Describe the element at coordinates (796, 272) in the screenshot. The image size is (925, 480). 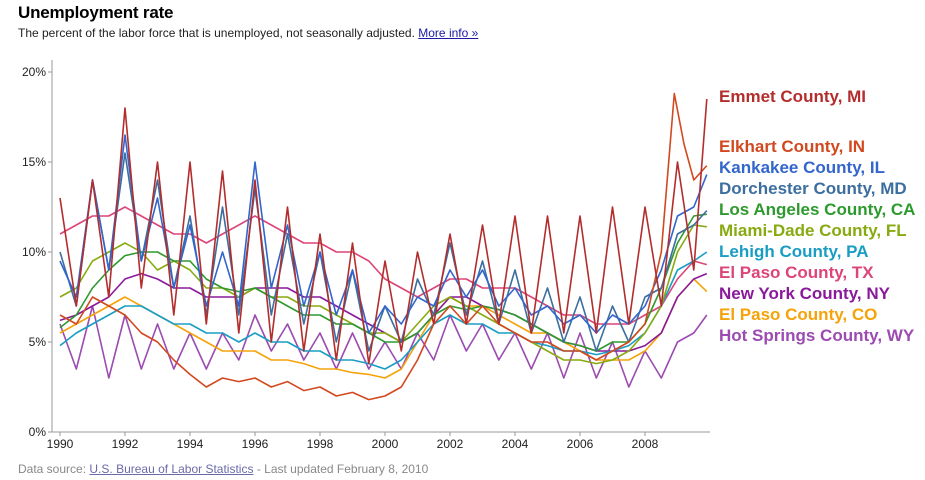
I see `legend-label-el-paso-county-tx: El Paso County, TX` at that location.